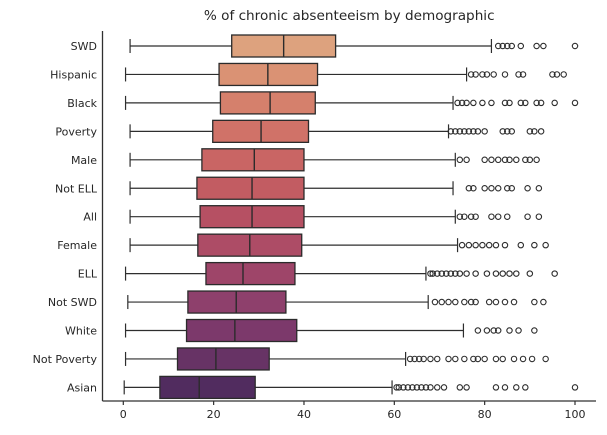 The image size is (607, 435). What do you see at coordinates (250, 273) in the screenshot?
I see `box-ell` at bounding box center [250, 273].